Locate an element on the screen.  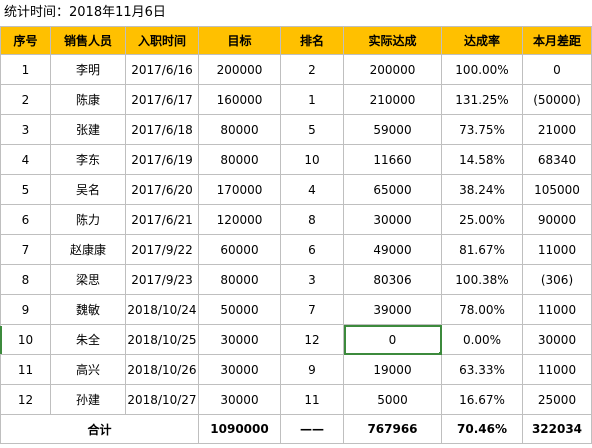
cell-actual: 210000 is located at coordinates (392, 99).